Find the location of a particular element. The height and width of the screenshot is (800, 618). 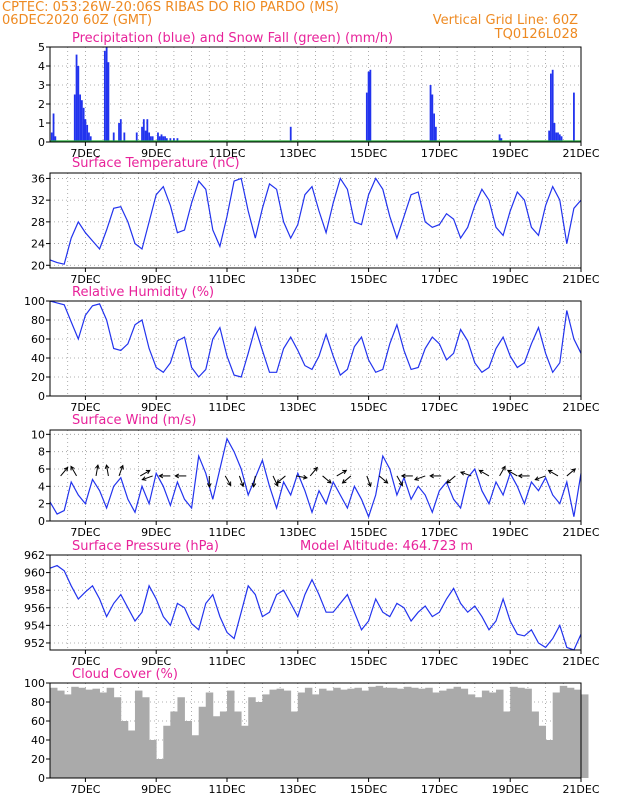

x-tick-label: 17DEC is located at coordinates (439, 661).